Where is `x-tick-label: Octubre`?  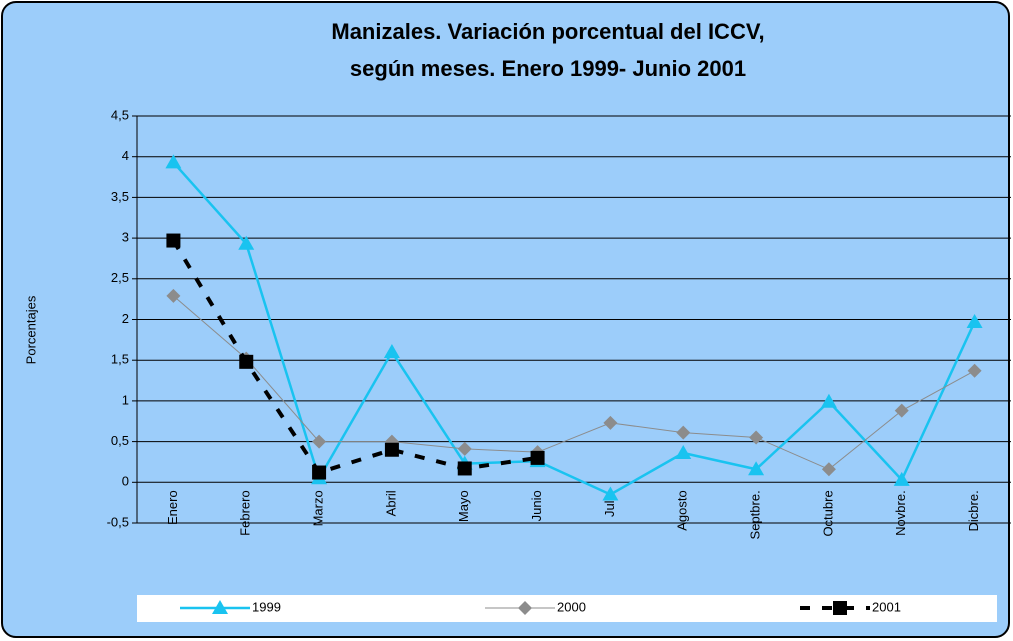
x-tick-label: Octubre is located at coordinates (827, 513).